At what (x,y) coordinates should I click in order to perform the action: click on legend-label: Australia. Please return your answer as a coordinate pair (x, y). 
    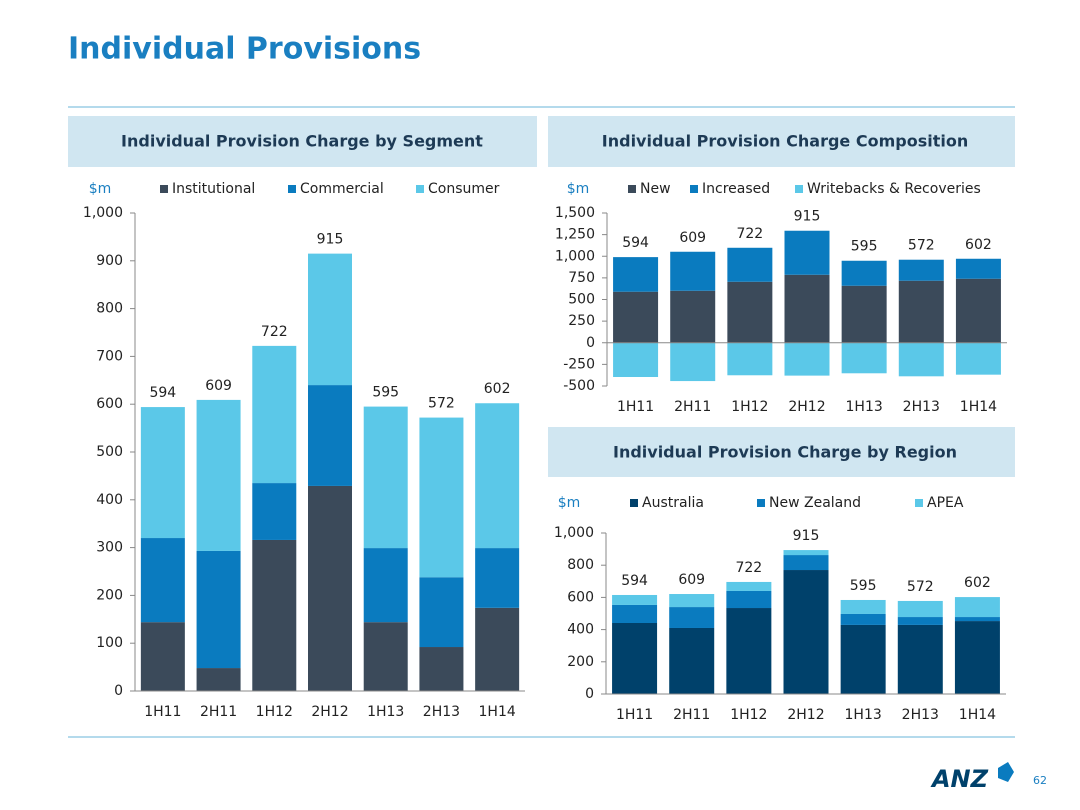
    Looking at the image, I should click on (673, 503).